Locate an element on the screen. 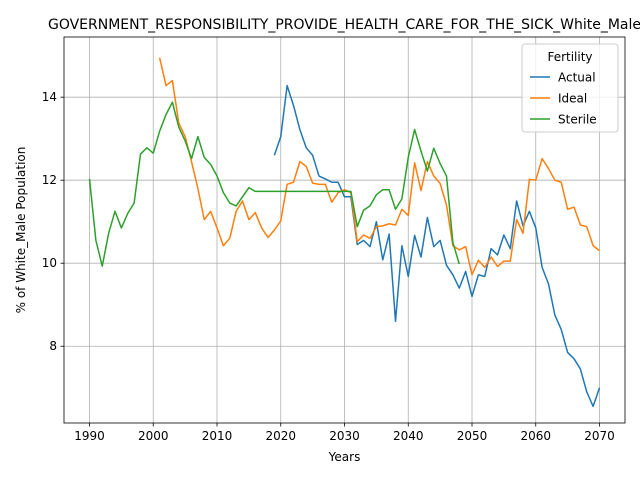  x-tick-label: 2070 is located at coordinates (599, 436).